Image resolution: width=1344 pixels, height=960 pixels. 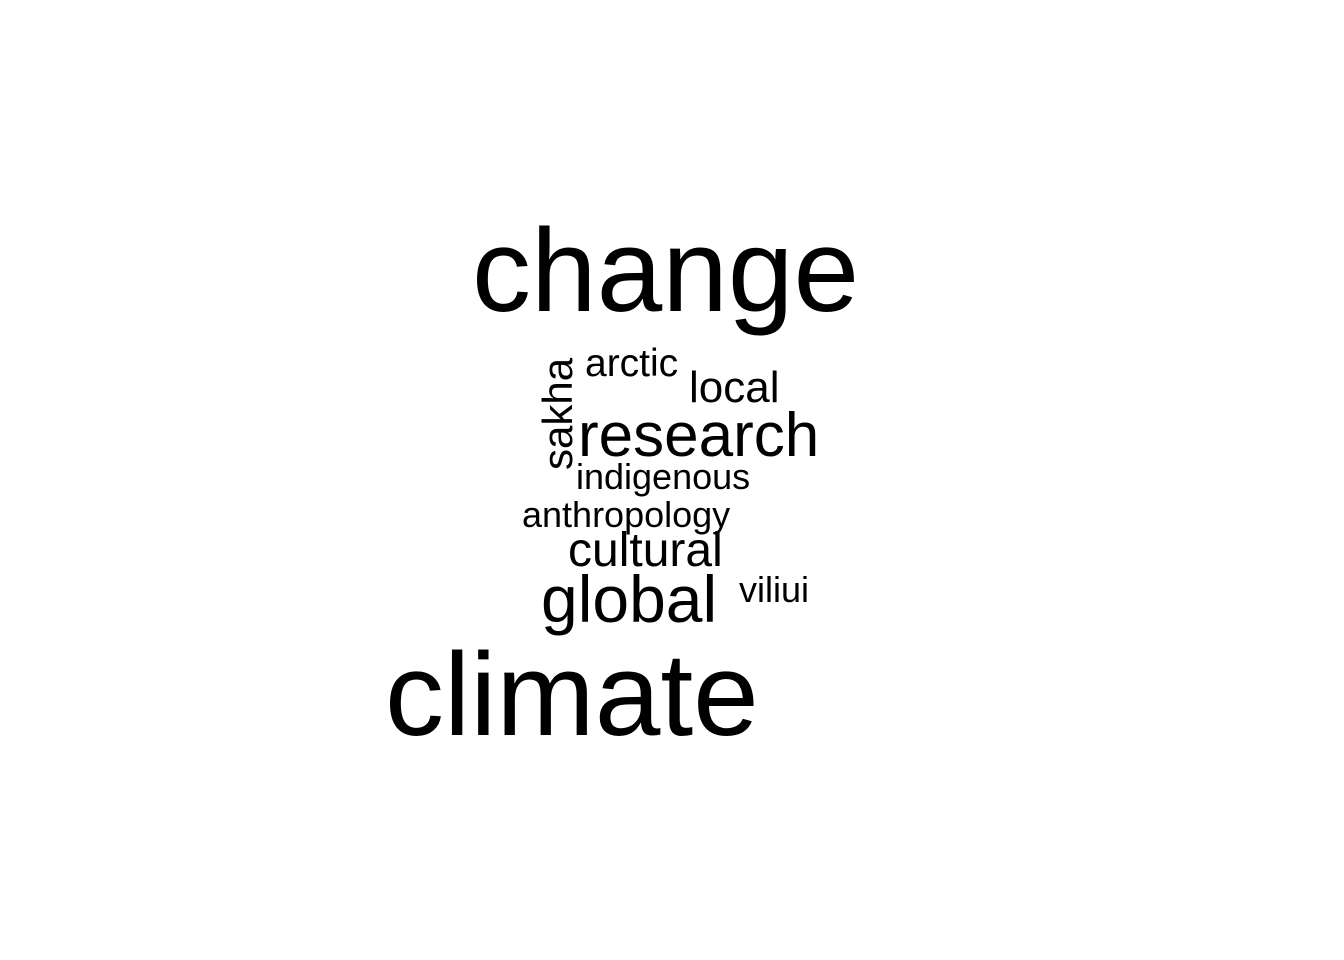 What do you see at coordinates (734, 387) in the screenshot?
I see `word-local: local` at bounding box center [734, 387].